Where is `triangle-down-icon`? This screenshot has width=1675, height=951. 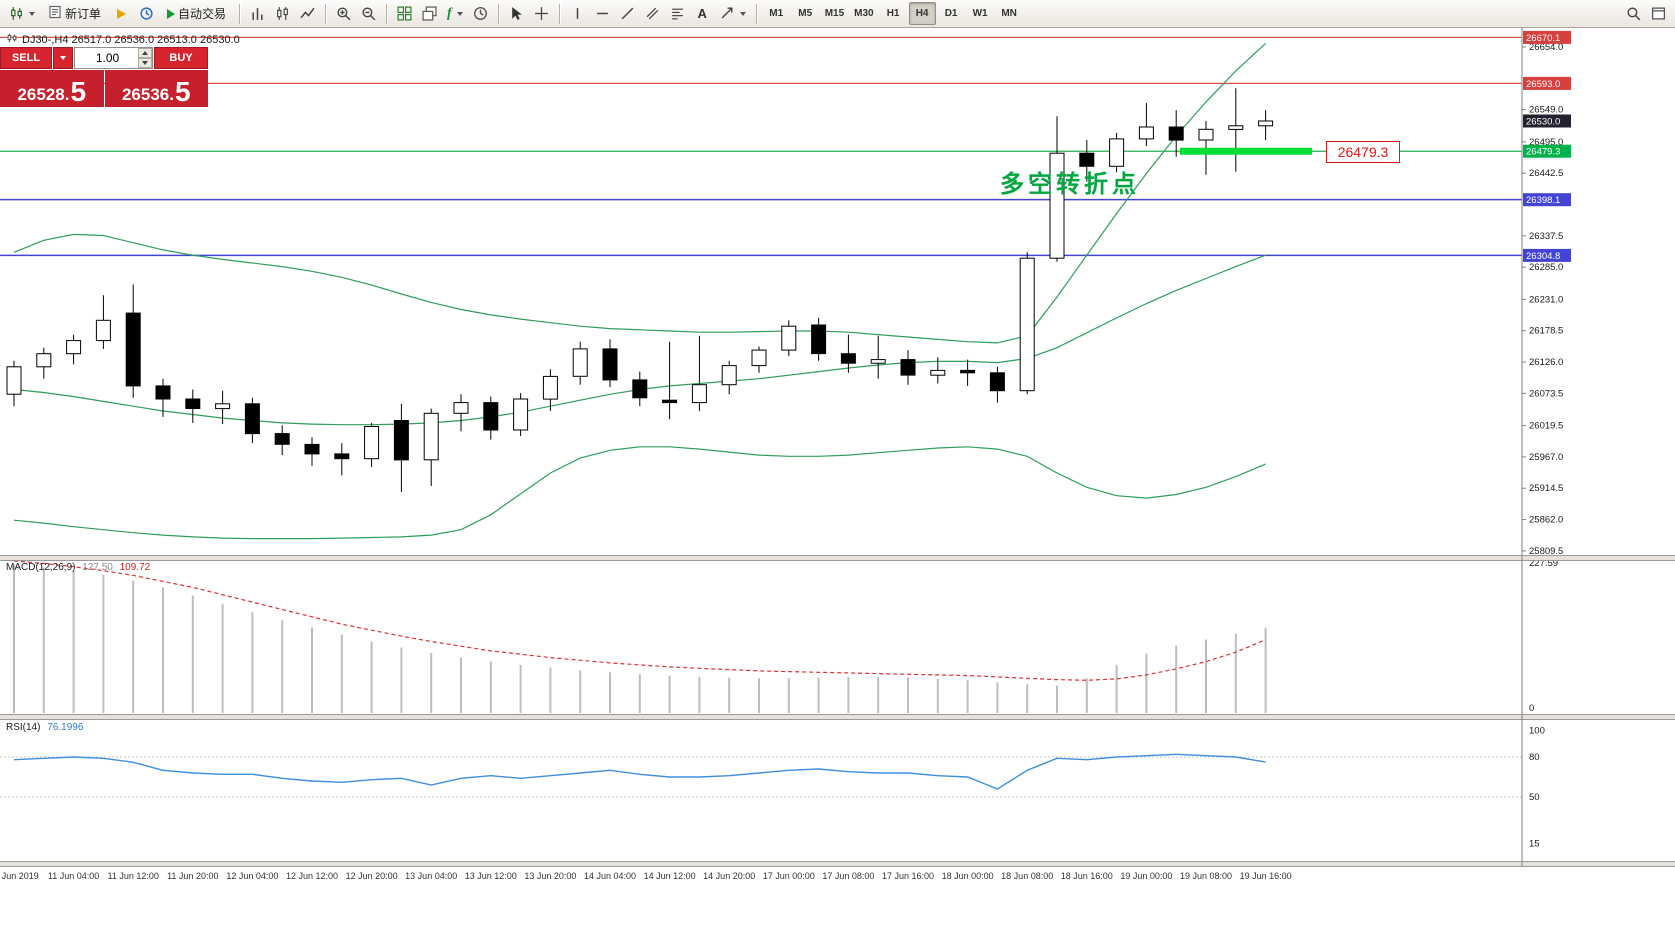 triangle-down-icon is located at coordinates (145, 63).